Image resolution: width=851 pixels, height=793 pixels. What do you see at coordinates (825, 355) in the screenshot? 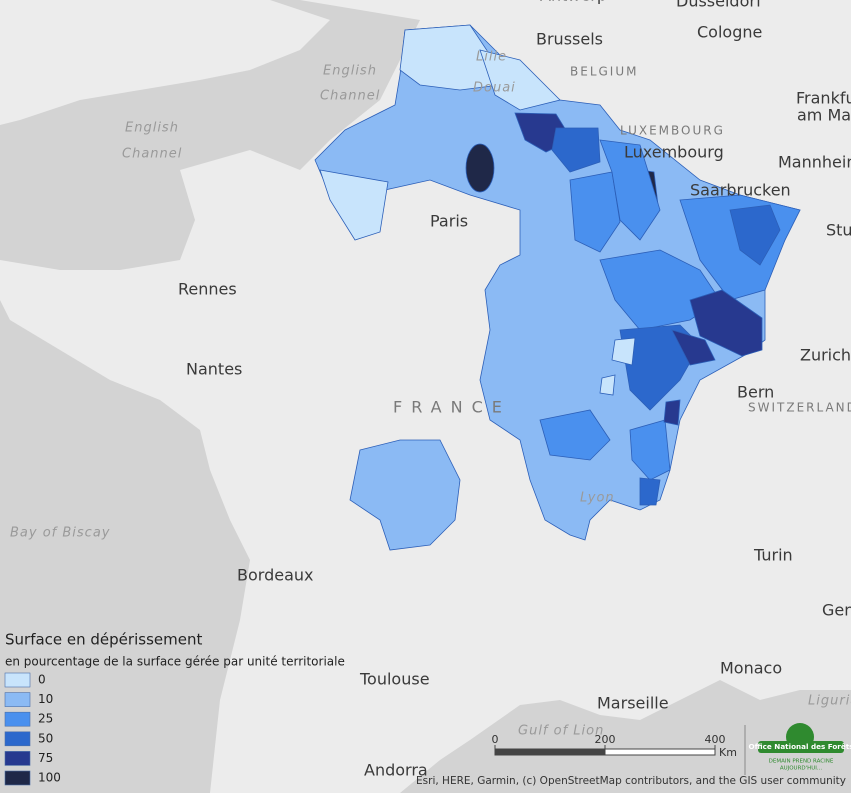
I see `place-label: Zurich` at bounding box center [825, 355].